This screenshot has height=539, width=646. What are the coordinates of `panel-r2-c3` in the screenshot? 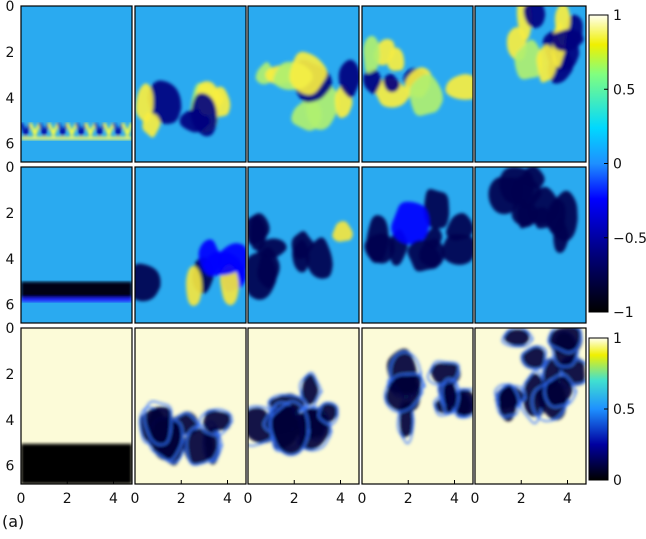 It's located at (303, 245).